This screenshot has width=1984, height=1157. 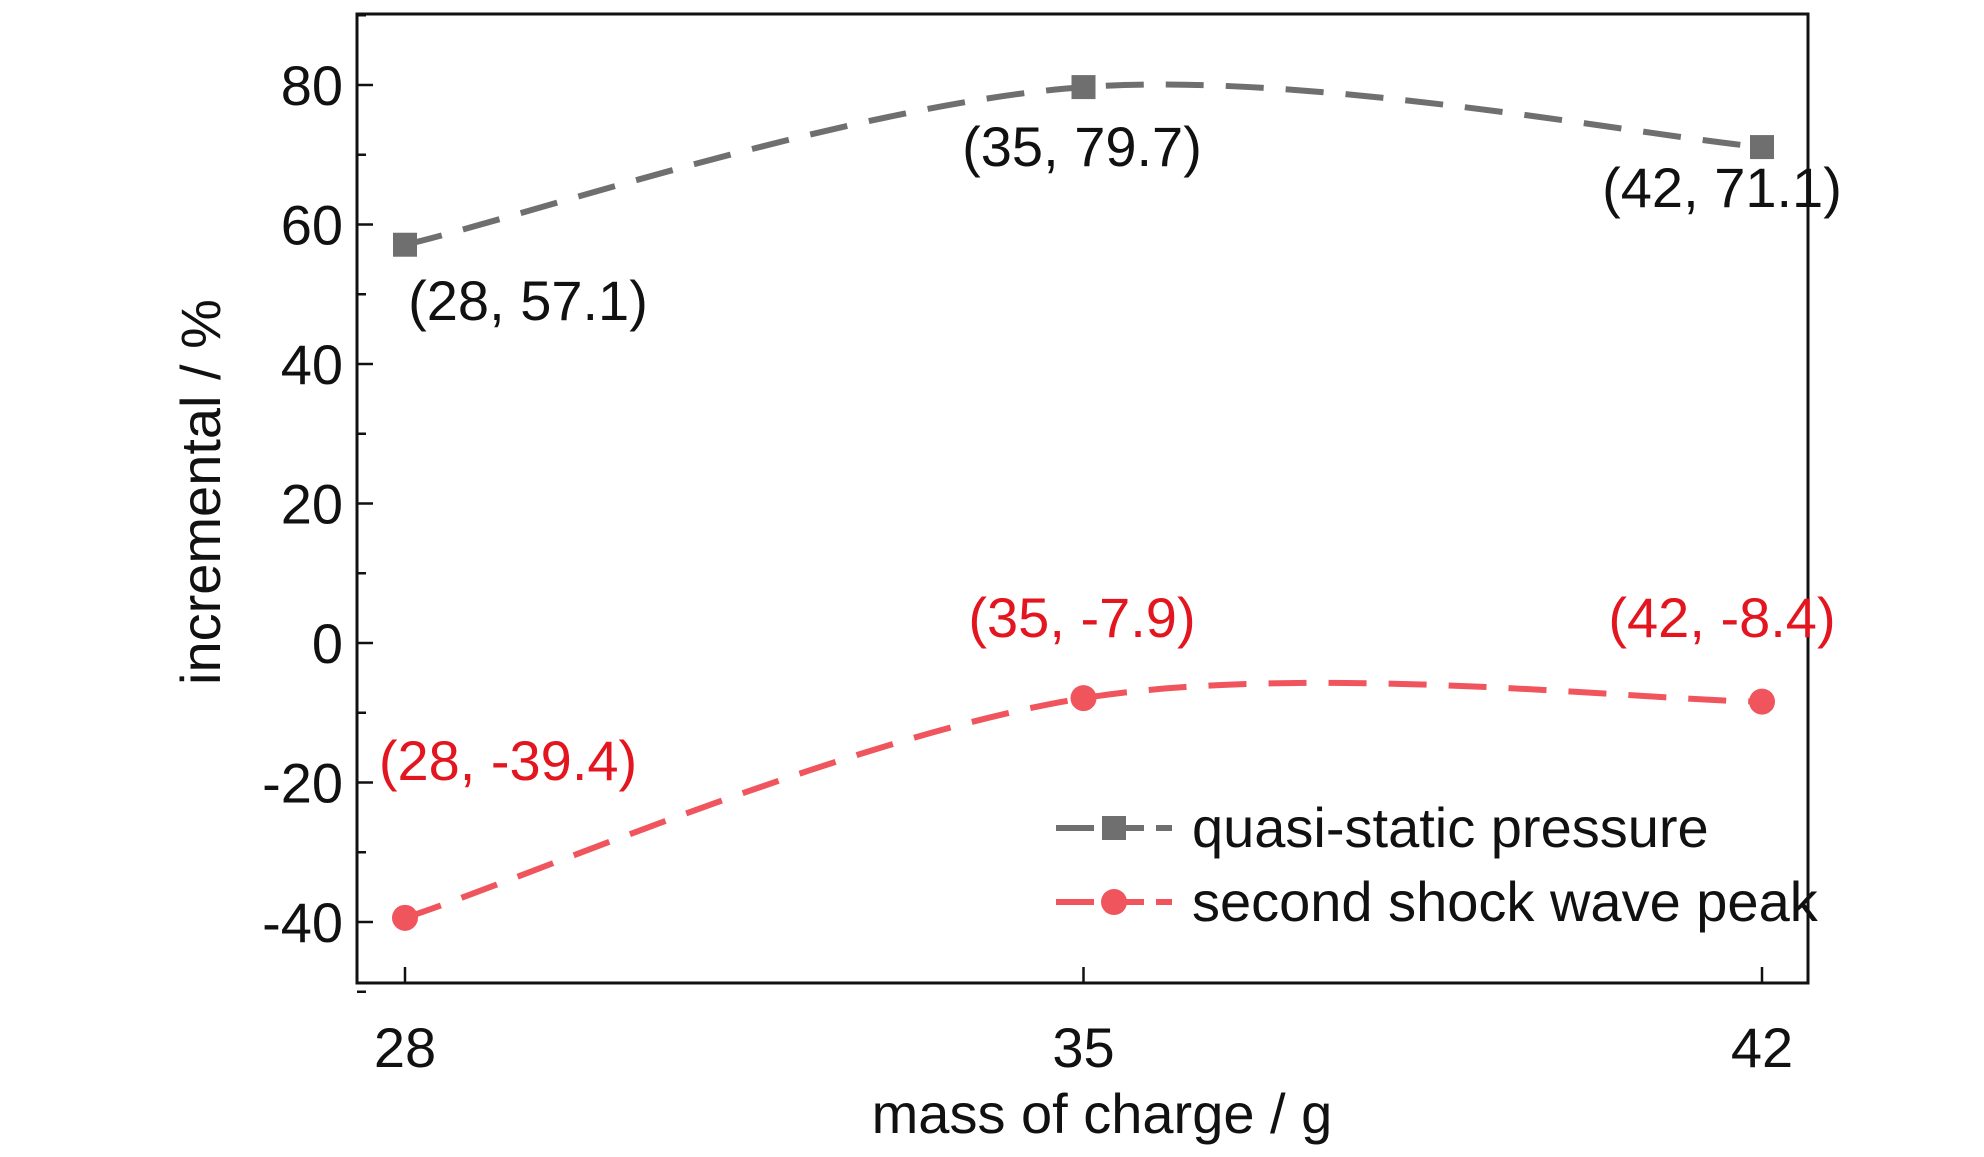 What do you see at coordinates (302, 922) in the screenshot?
I see `y-tick-label: -40` at bounding box center [302, 922].